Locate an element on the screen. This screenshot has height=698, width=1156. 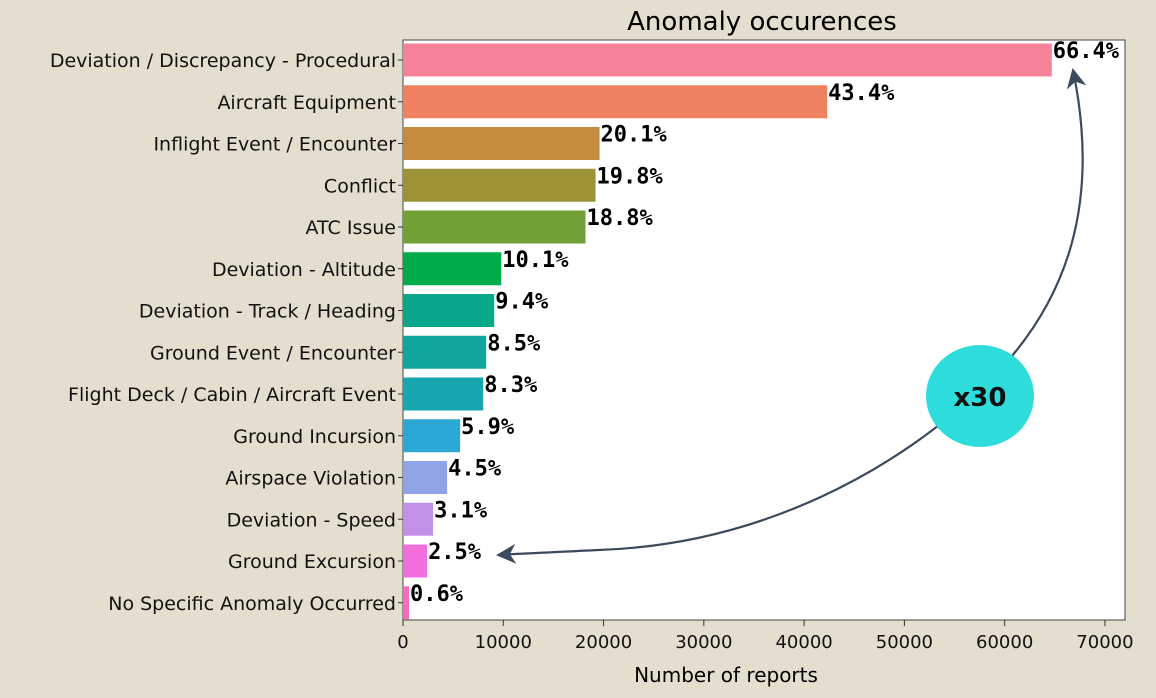
category-label: Conflict is located at coordinates (360, 186).